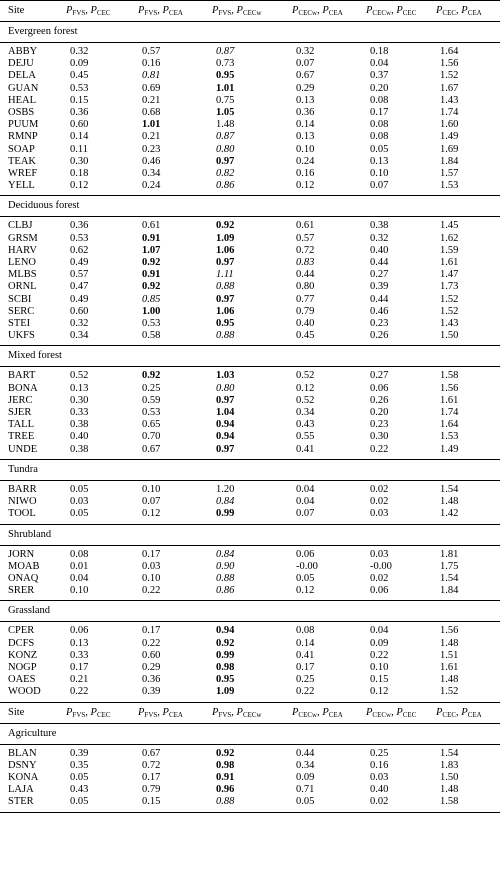 The height and width of the screenshot is (878, 500). What do you see at coordinates (21, 425) in the screenshot?
I see `site-cell: TALL` at bounding box center [21, 425].